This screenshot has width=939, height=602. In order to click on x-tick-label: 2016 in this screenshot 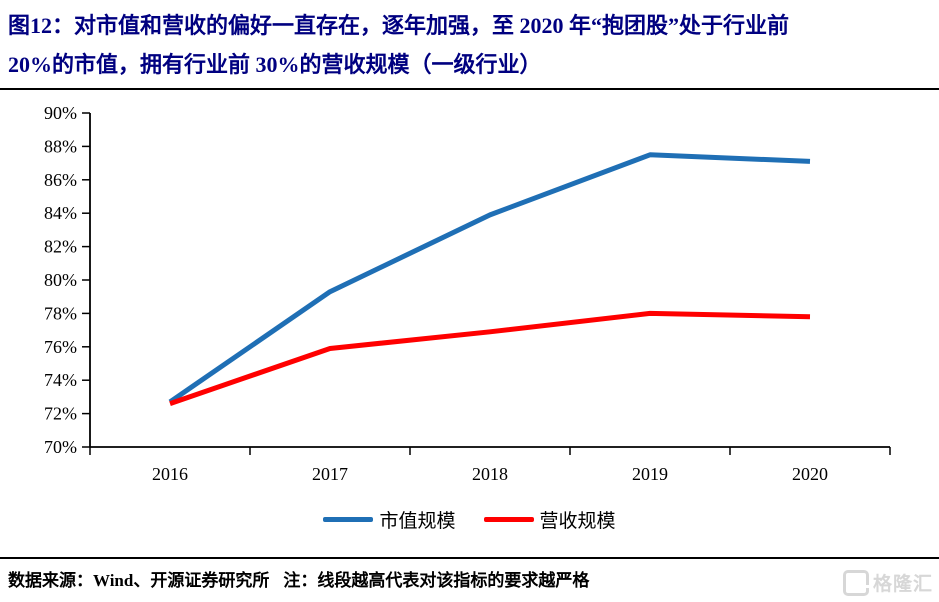, I will do `click(170, 474)`.